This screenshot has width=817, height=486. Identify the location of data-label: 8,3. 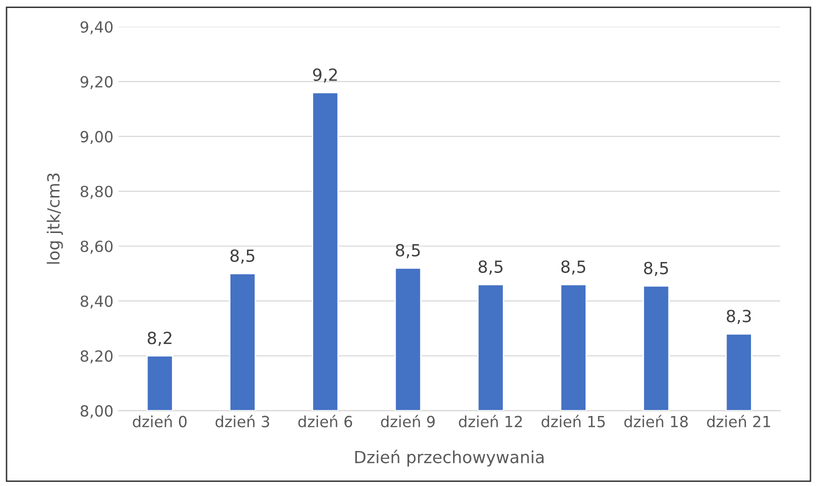
(738, 317).